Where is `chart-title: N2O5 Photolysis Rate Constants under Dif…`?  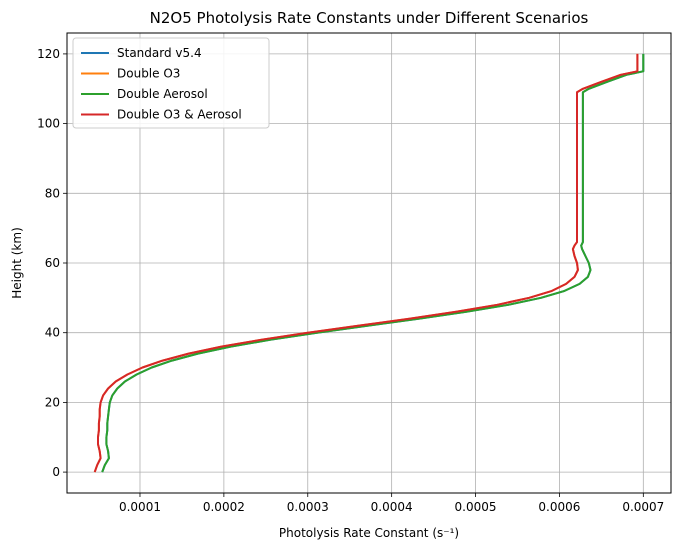
chart-title: N2O5 Photolysis Rate Constants under Dif… is located at coordinates (369, 18).